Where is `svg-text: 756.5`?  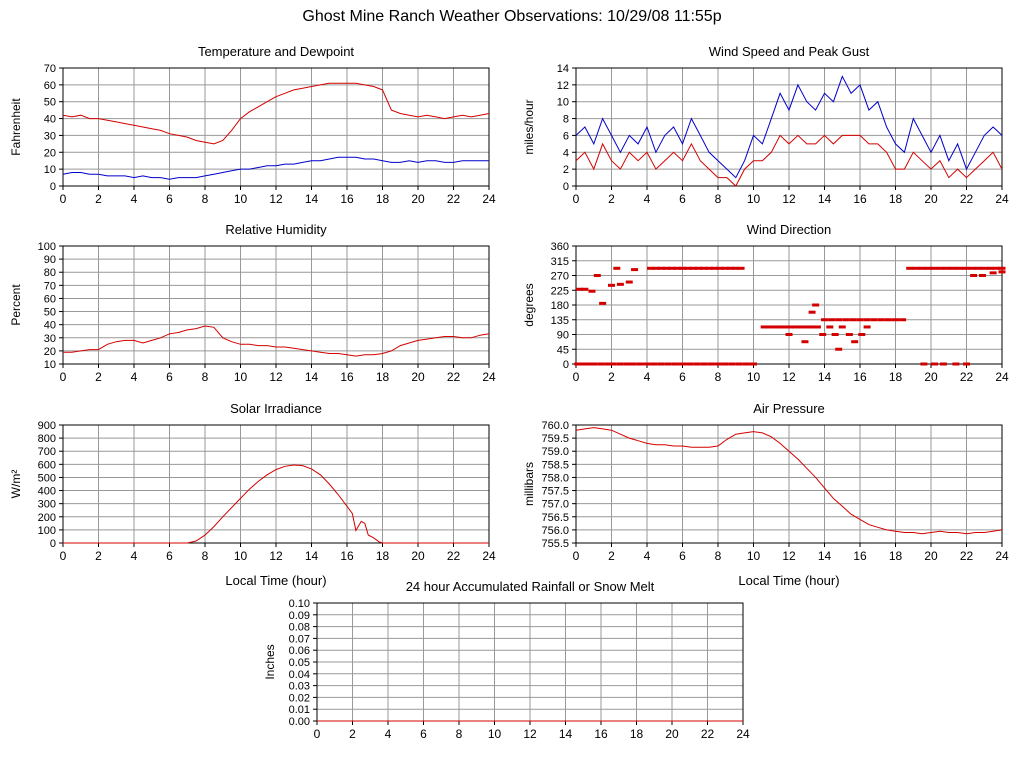
svg-text: 756.5 is located at coordinates (555, 518).